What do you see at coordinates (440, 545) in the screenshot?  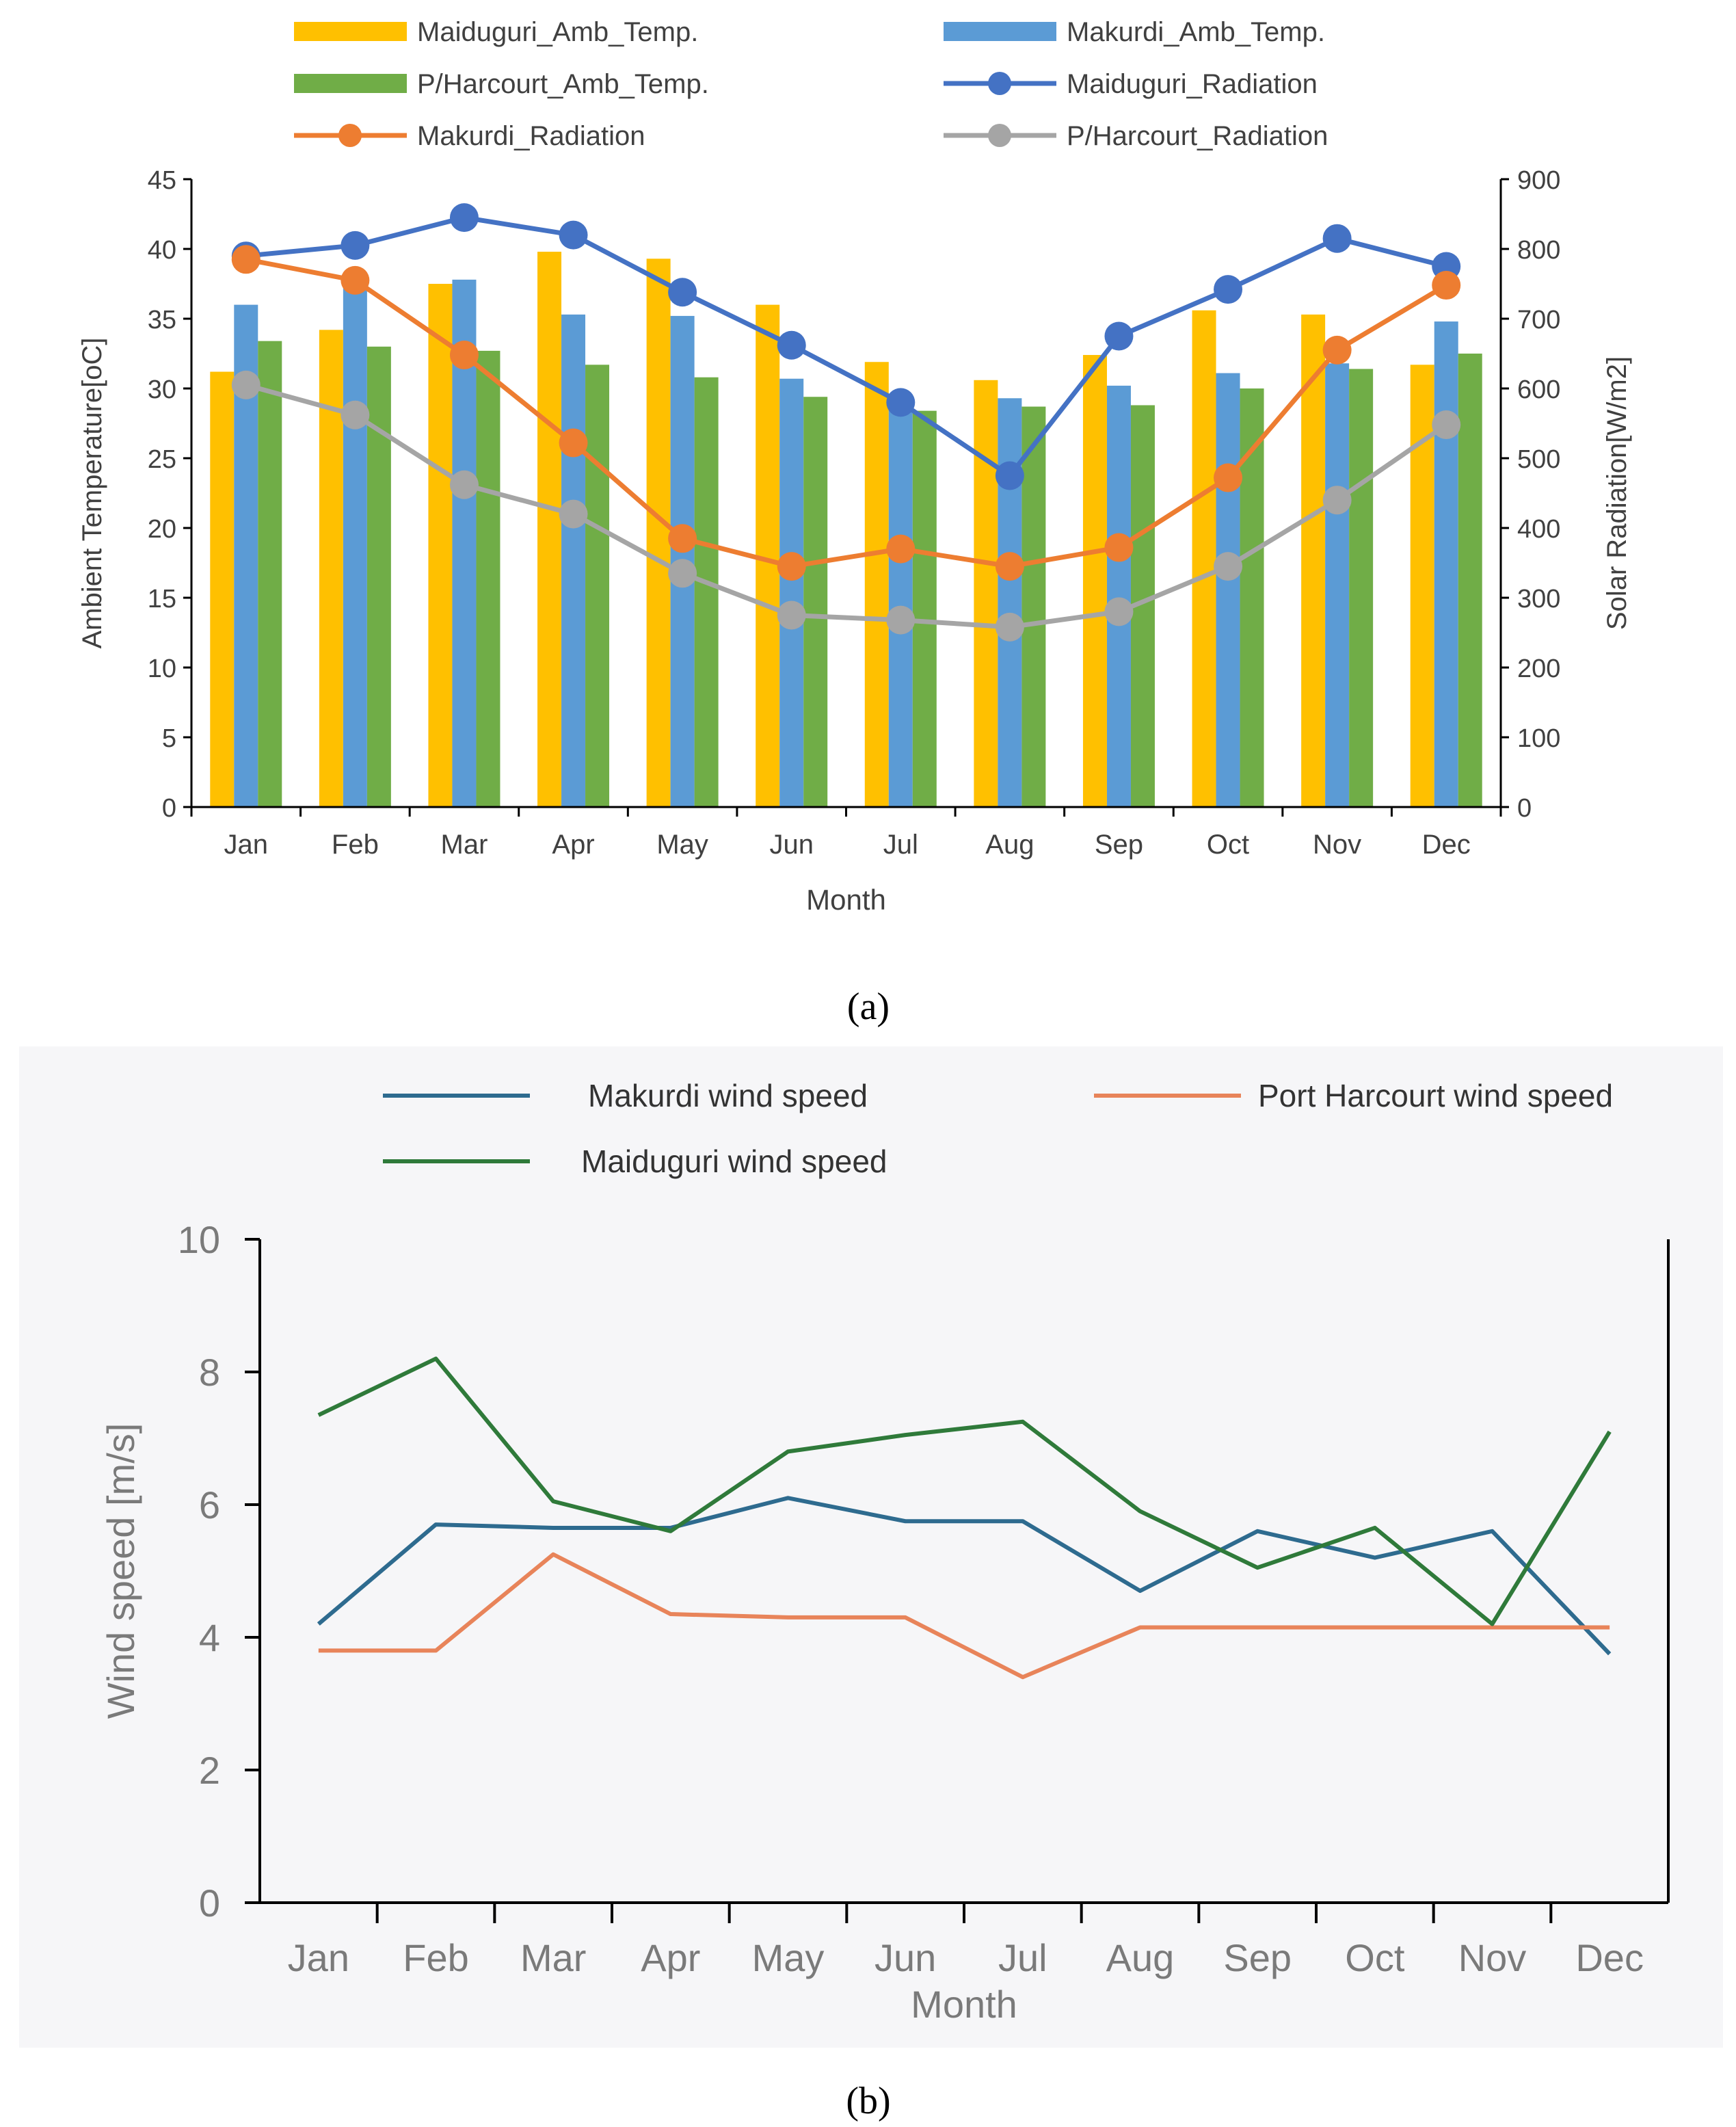 I see `bar-maiduguri-amb-temp-mar` at bounding box center [440, 545].